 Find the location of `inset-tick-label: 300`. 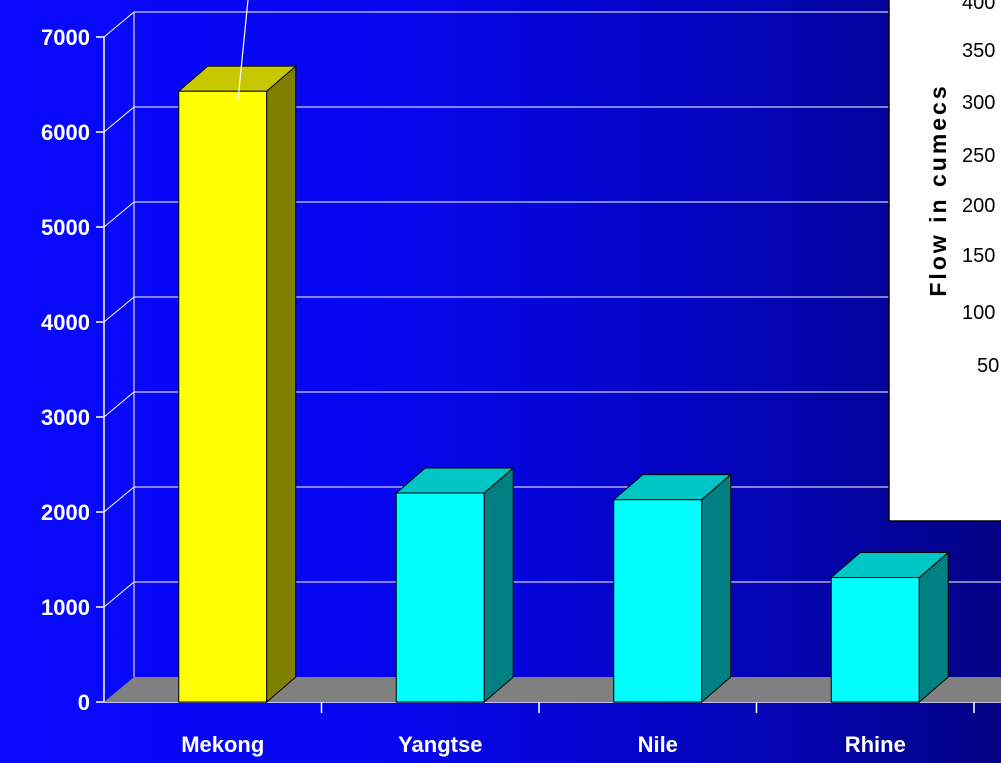

inset-tick-label: 300 is located at coordinates (978, 103).